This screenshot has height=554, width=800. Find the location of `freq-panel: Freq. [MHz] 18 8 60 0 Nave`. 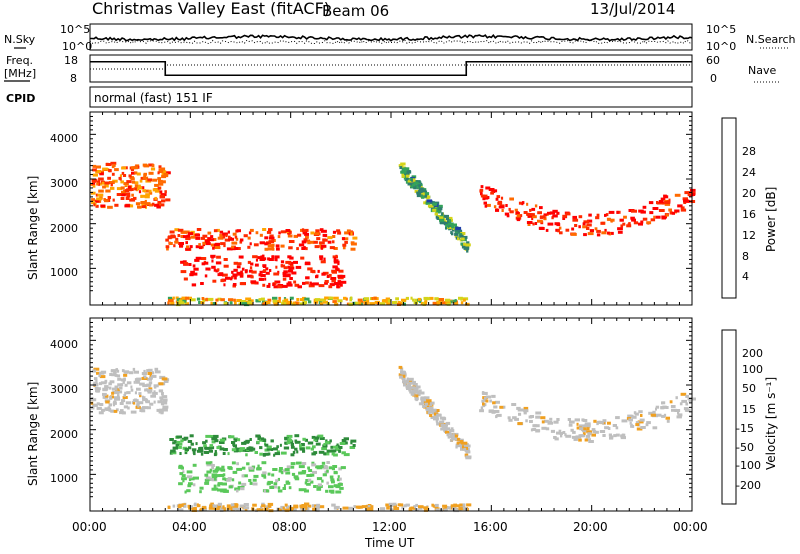

freq-panel: Freq. [MHz] 18 8 60 0 Nave is located at coordinates (392, 69).